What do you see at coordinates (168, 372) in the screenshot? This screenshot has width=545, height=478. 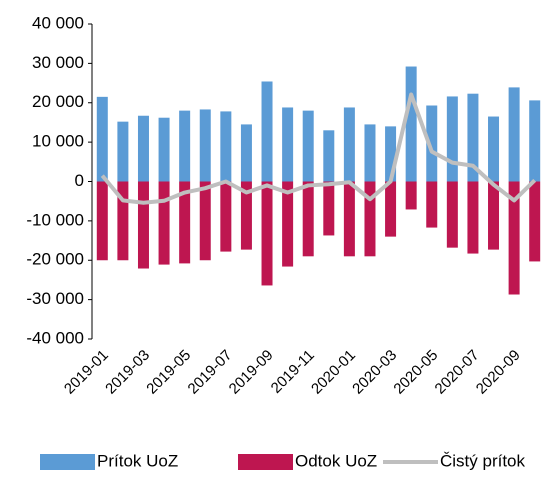 I see `x-tick-label: 2019-05` at bounding box center [168, 372].